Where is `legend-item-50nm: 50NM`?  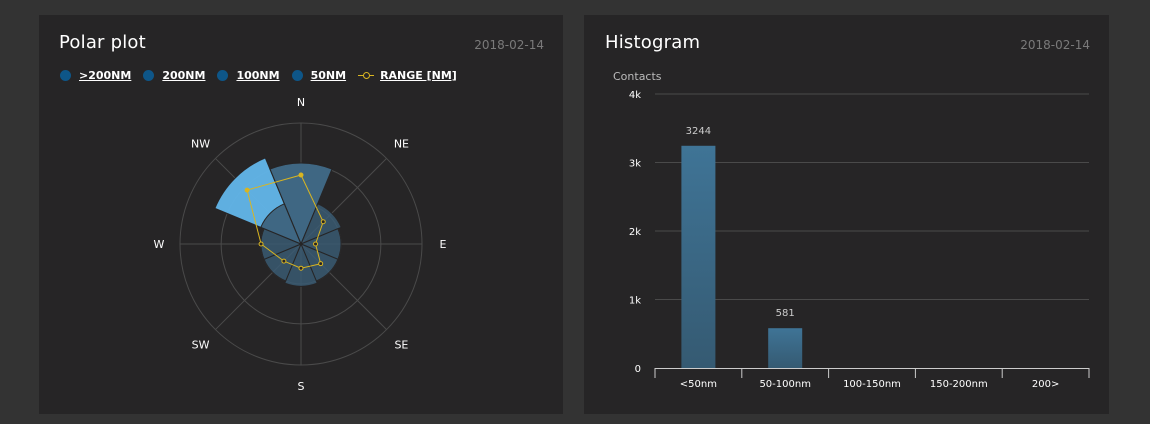 legend-item-50nm: 50NM is located at coordinates (319, 75).